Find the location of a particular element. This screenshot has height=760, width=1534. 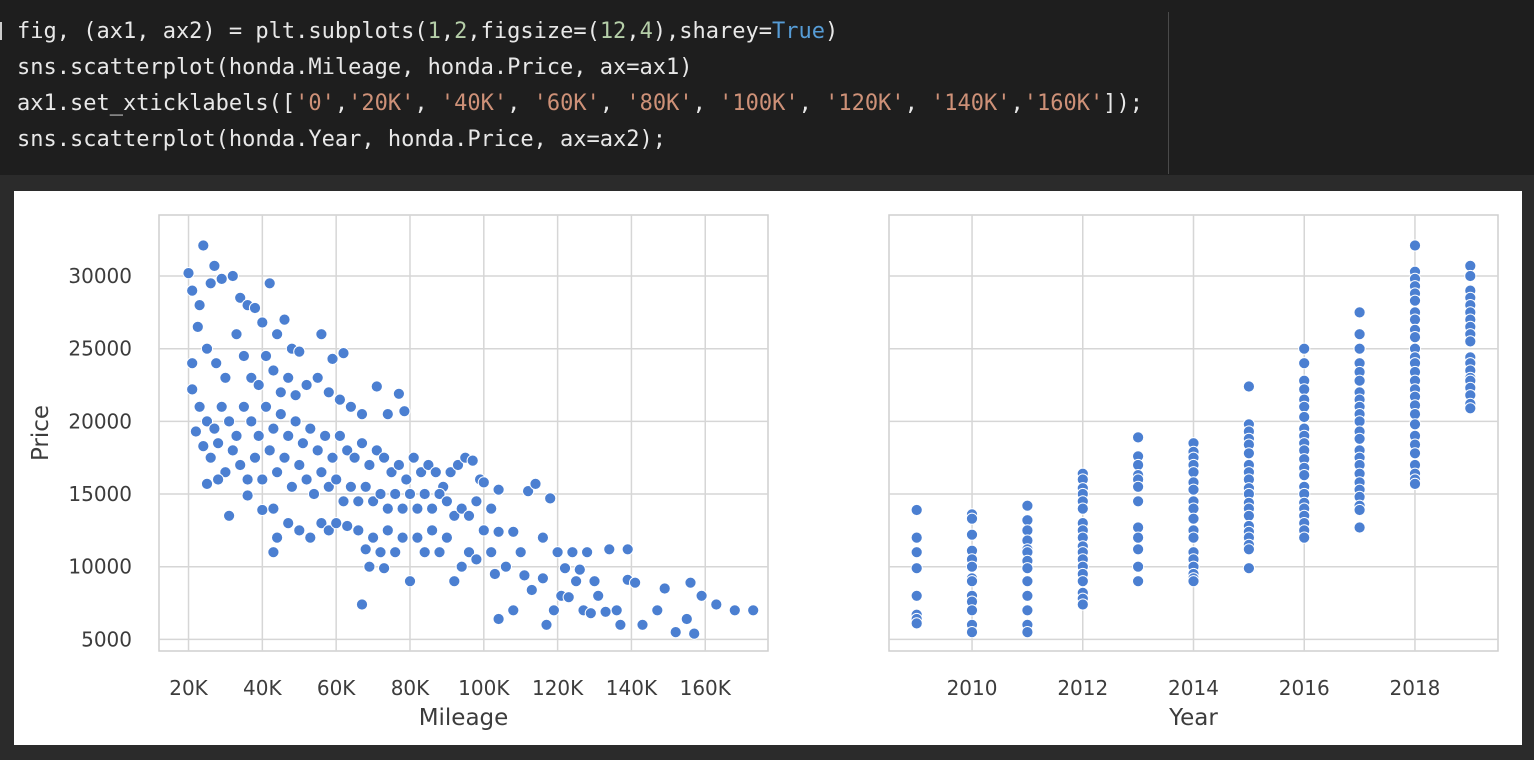

code-token: 4 is located at coordinates (646, 31).